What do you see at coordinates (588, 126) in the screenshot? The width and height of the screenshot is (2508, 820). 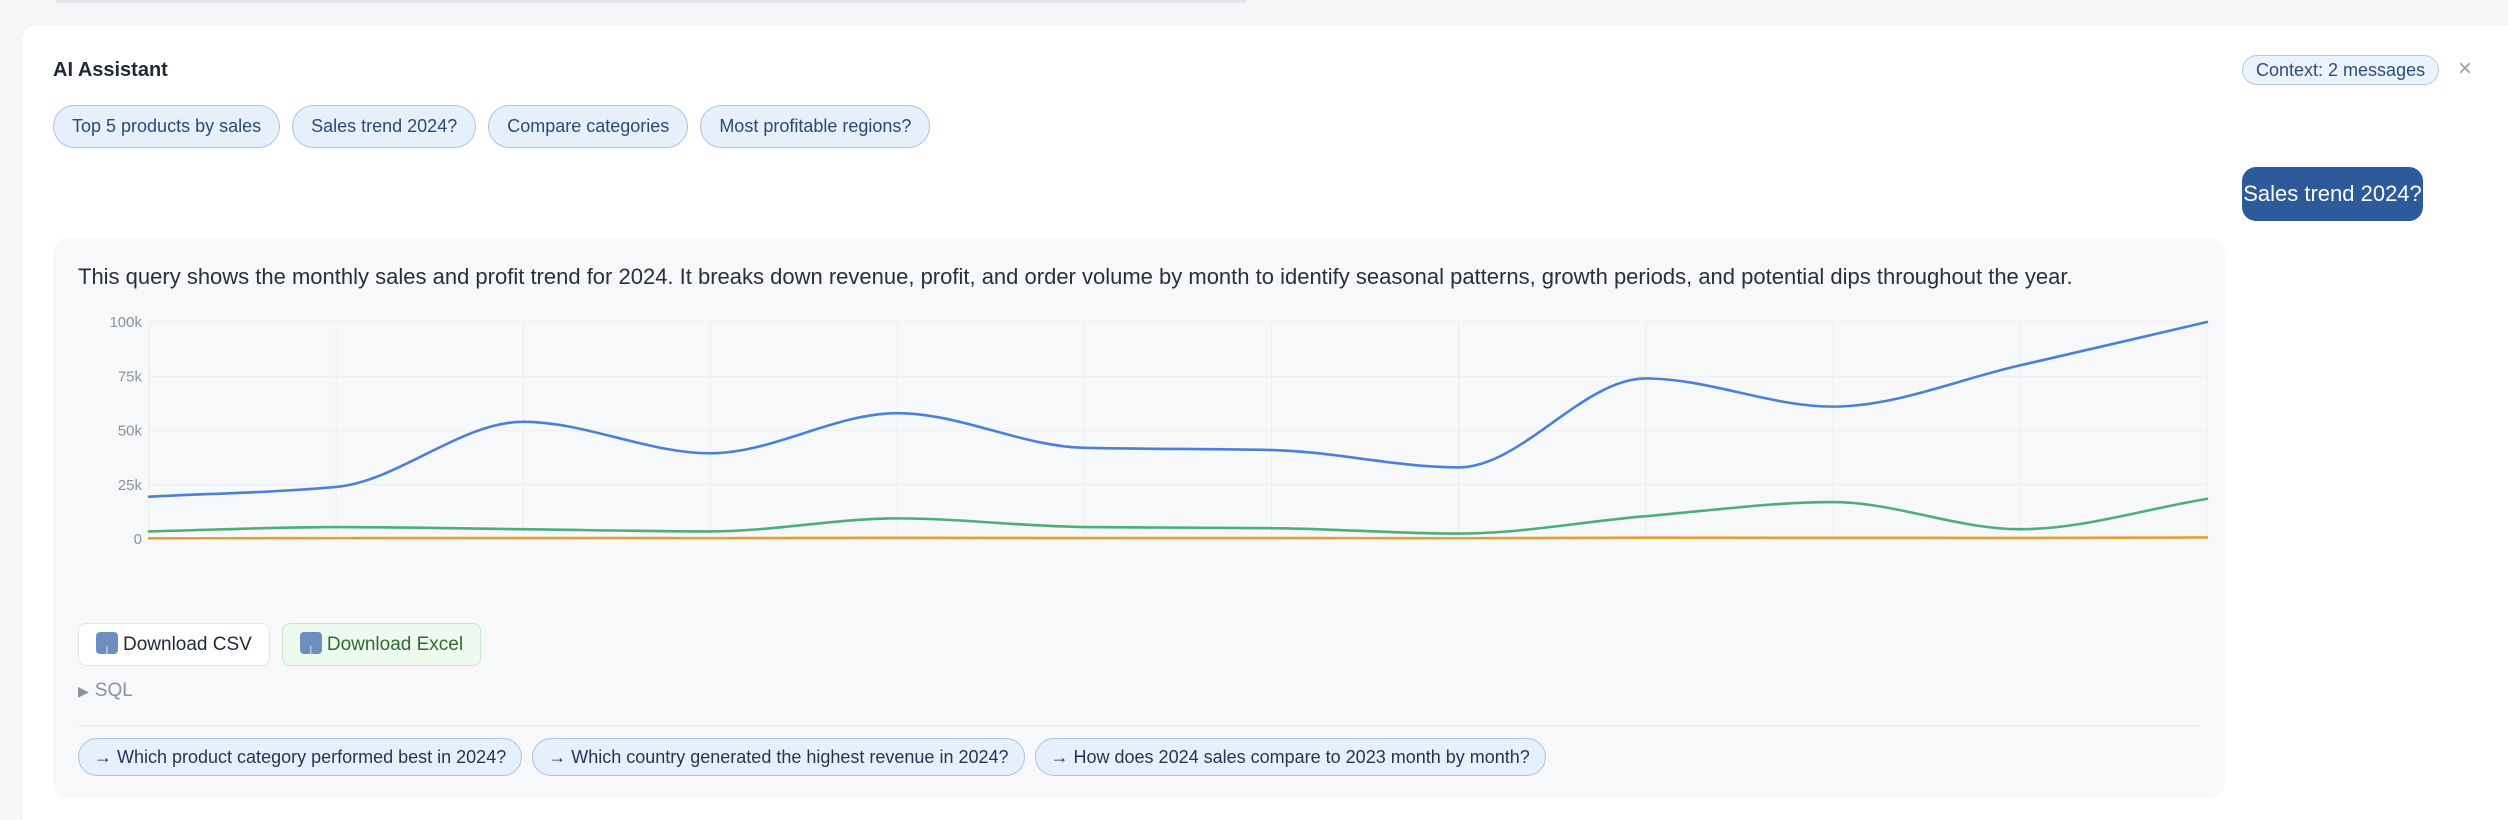 I see `suggestion-chip: Compare categories` at bounding box center [588, 126].